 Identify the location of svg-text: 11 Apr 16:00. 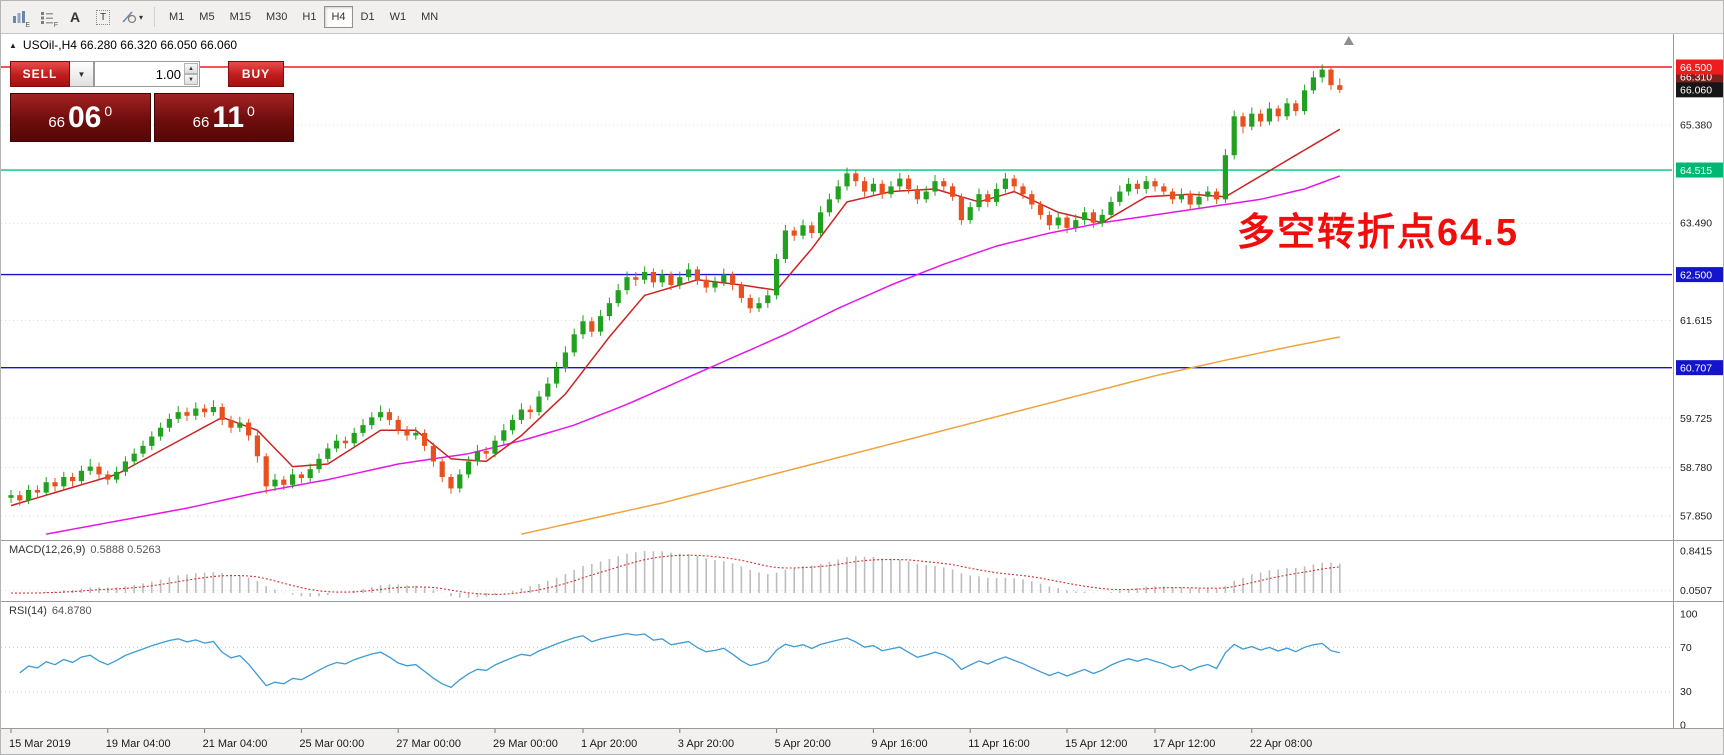
(999, 744).